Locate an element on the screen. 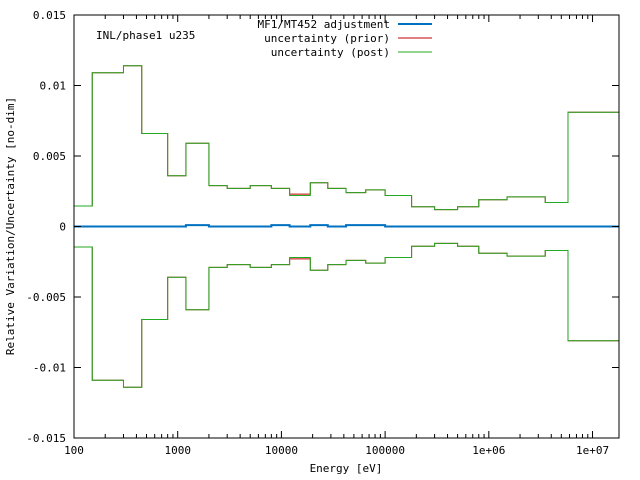 This screenshot has height=480, width=640. x-tick-label: 100000 is located at coordinates (385, 450).